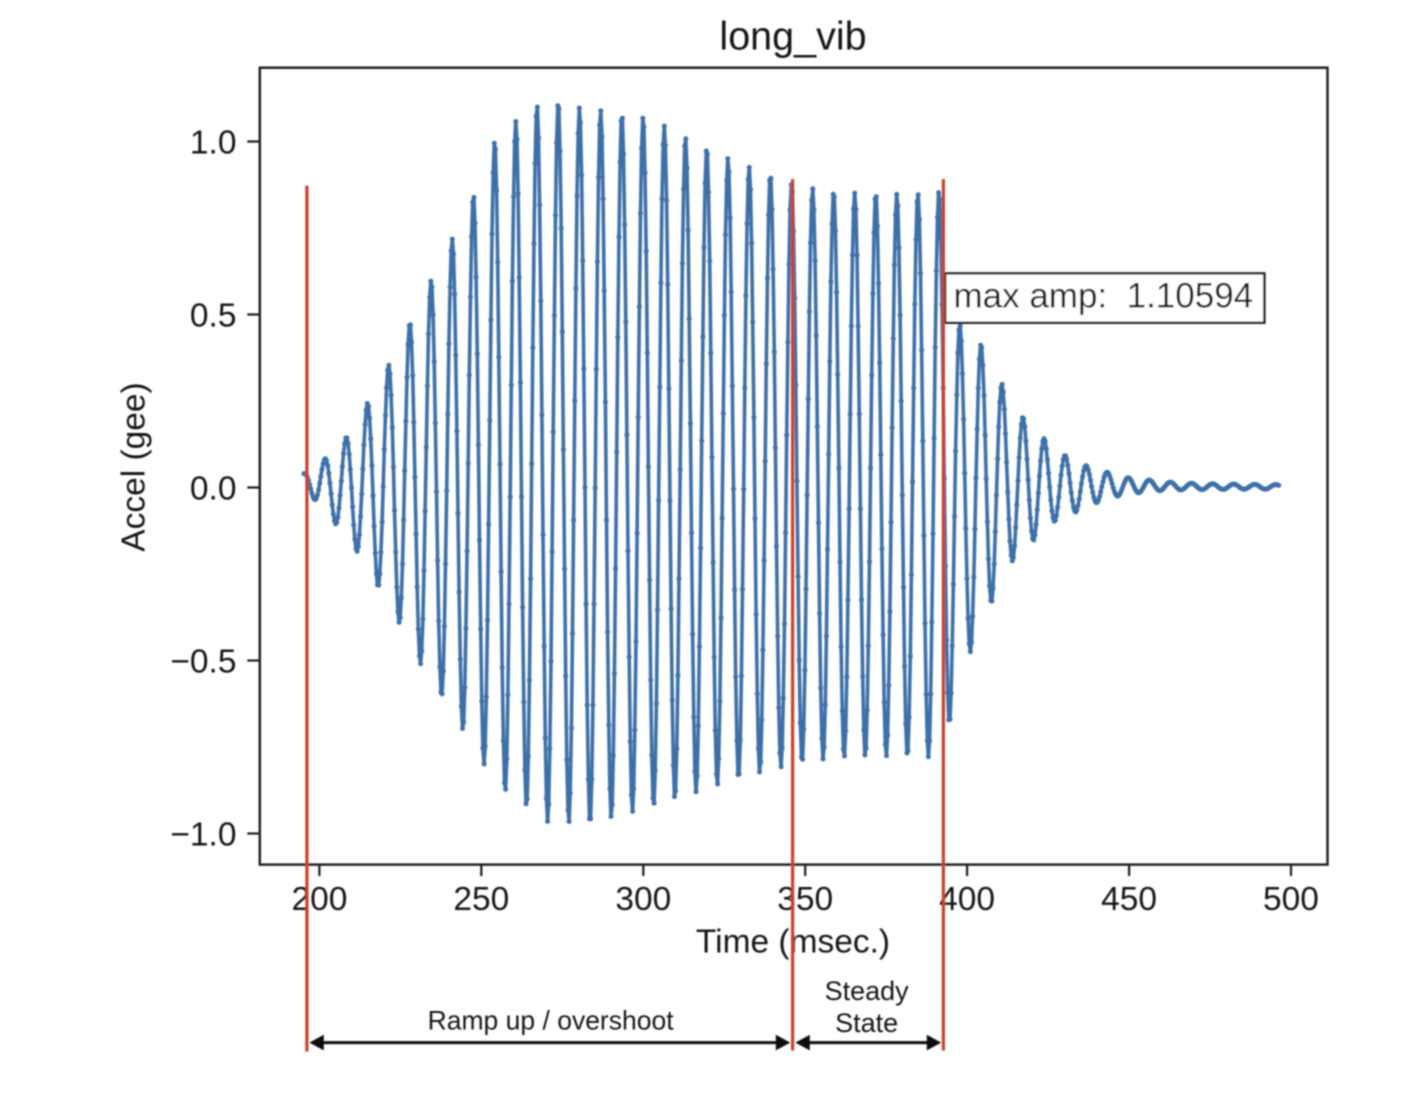 The image size is (1410, 1100). What do you see at coordinates (866, 1023) in the screenshot?
I see `svg-text: State` at bounding box center [866, 1023].